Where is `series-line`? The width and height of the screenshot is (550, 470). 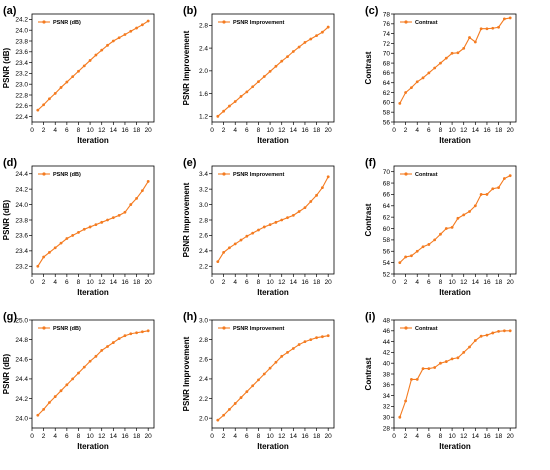
series-line is located at coordinates (93, 373).